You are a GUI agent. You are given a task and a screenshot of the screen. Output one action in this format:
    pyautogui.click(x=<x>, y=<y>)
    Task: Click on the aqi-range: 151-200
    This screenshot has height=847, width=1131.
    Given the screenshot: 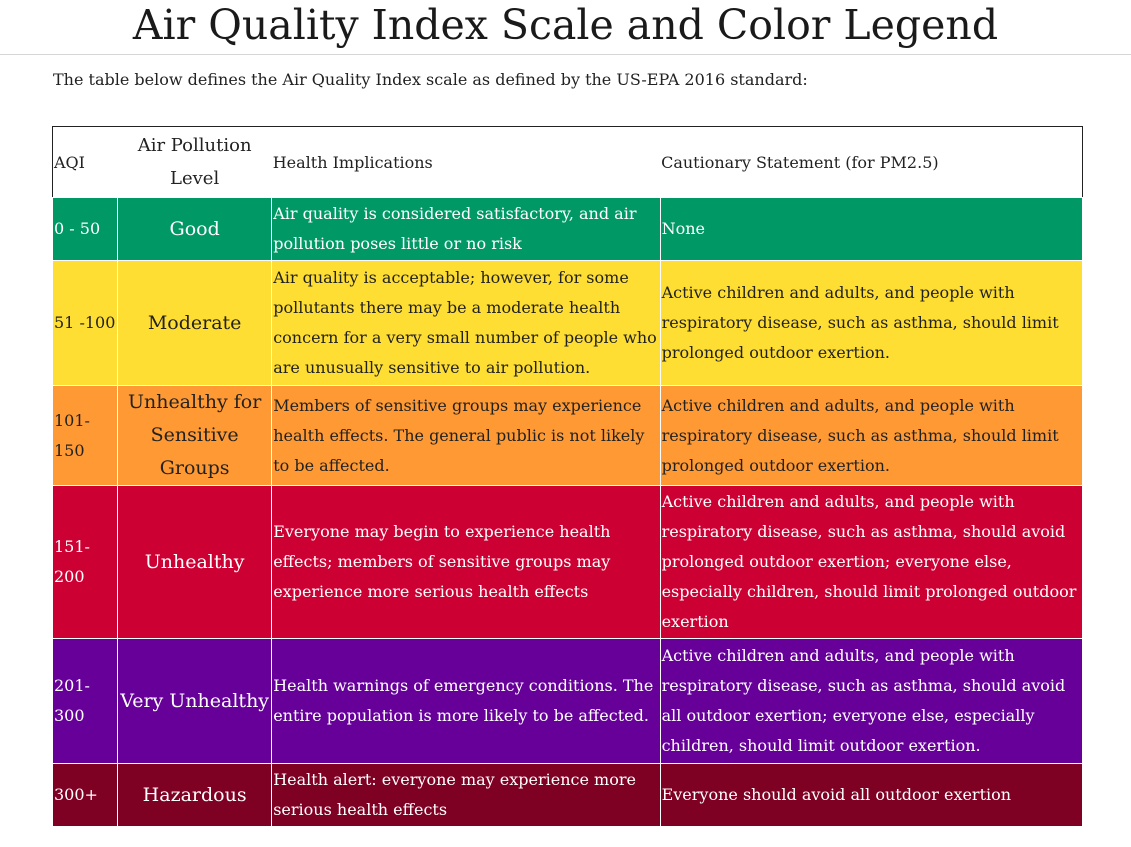 What is the action you would take?
    pyautogui.click(x=85, y=562)
    